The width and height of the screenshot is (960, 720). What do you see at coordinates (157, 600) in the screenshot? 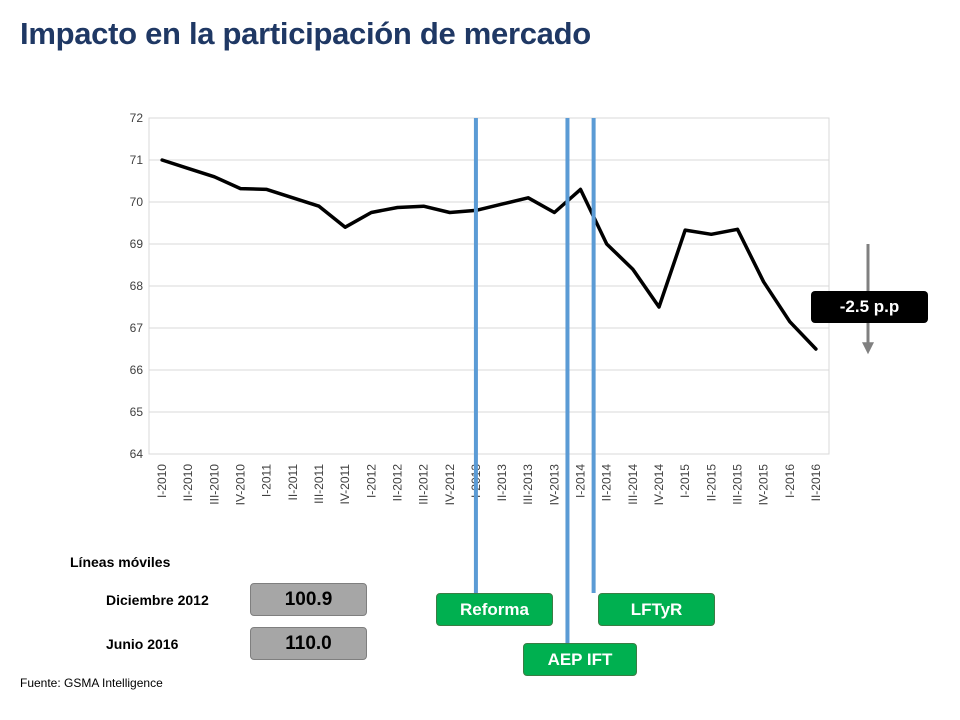
I see `stat-label-dic-2012: Diciembre 2012` at bounding box center [157, 600].